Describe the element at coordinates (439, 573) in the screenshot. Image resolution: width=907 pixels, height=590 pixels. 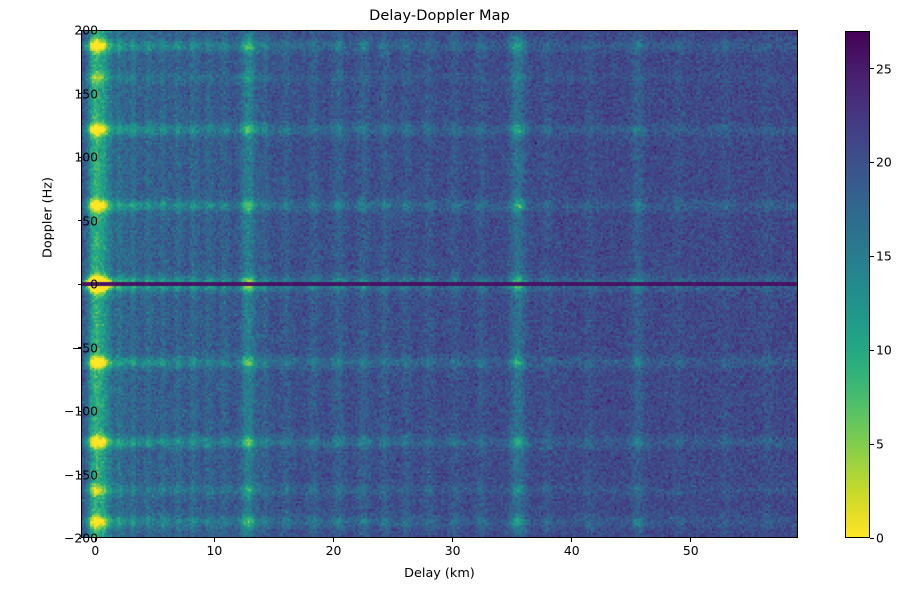
I see `x-axis-label: Delay (km)` at that location.